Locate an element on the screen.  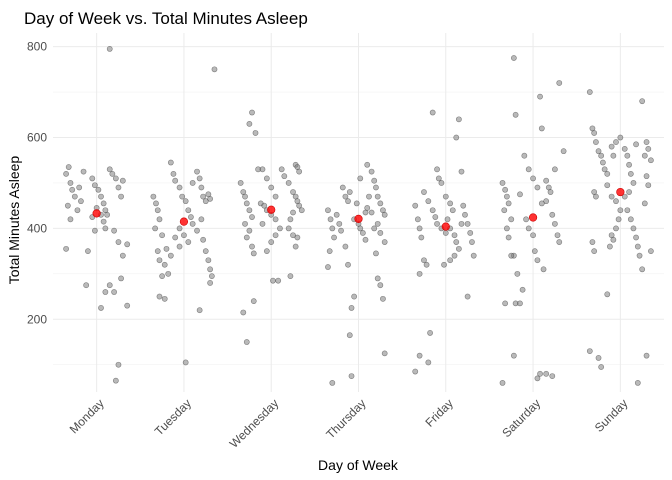
y-axis-ticks: 200 400 600 800 is located at coordinates (37, 183).